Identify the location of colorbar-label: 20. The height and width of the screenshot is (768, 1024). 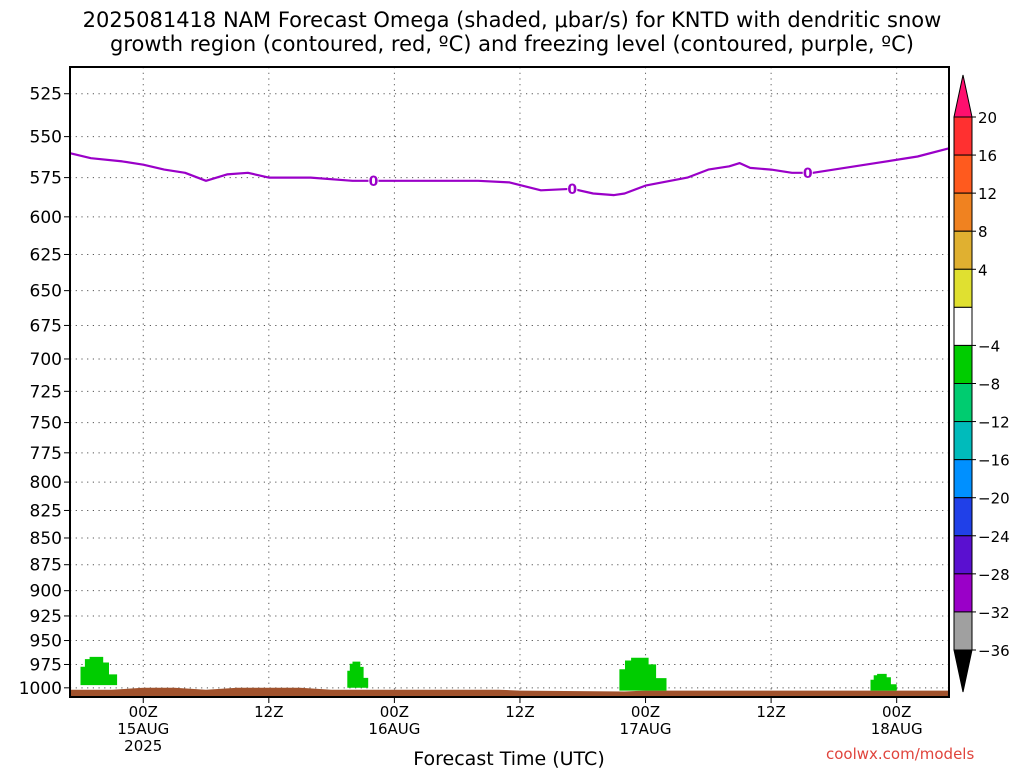
(987, 118).